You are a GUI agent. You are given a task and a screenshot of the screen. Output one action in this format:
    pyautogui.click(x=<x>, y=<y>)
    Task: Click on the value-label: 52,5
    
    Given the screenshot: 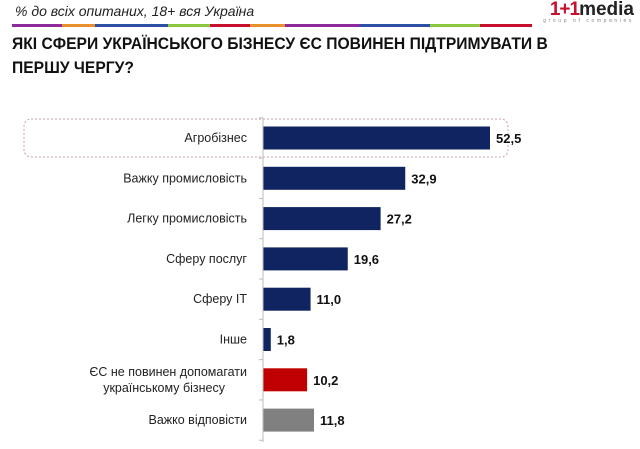 What is the action you would take?
    pyautogui.click(x=508, y=138)
    